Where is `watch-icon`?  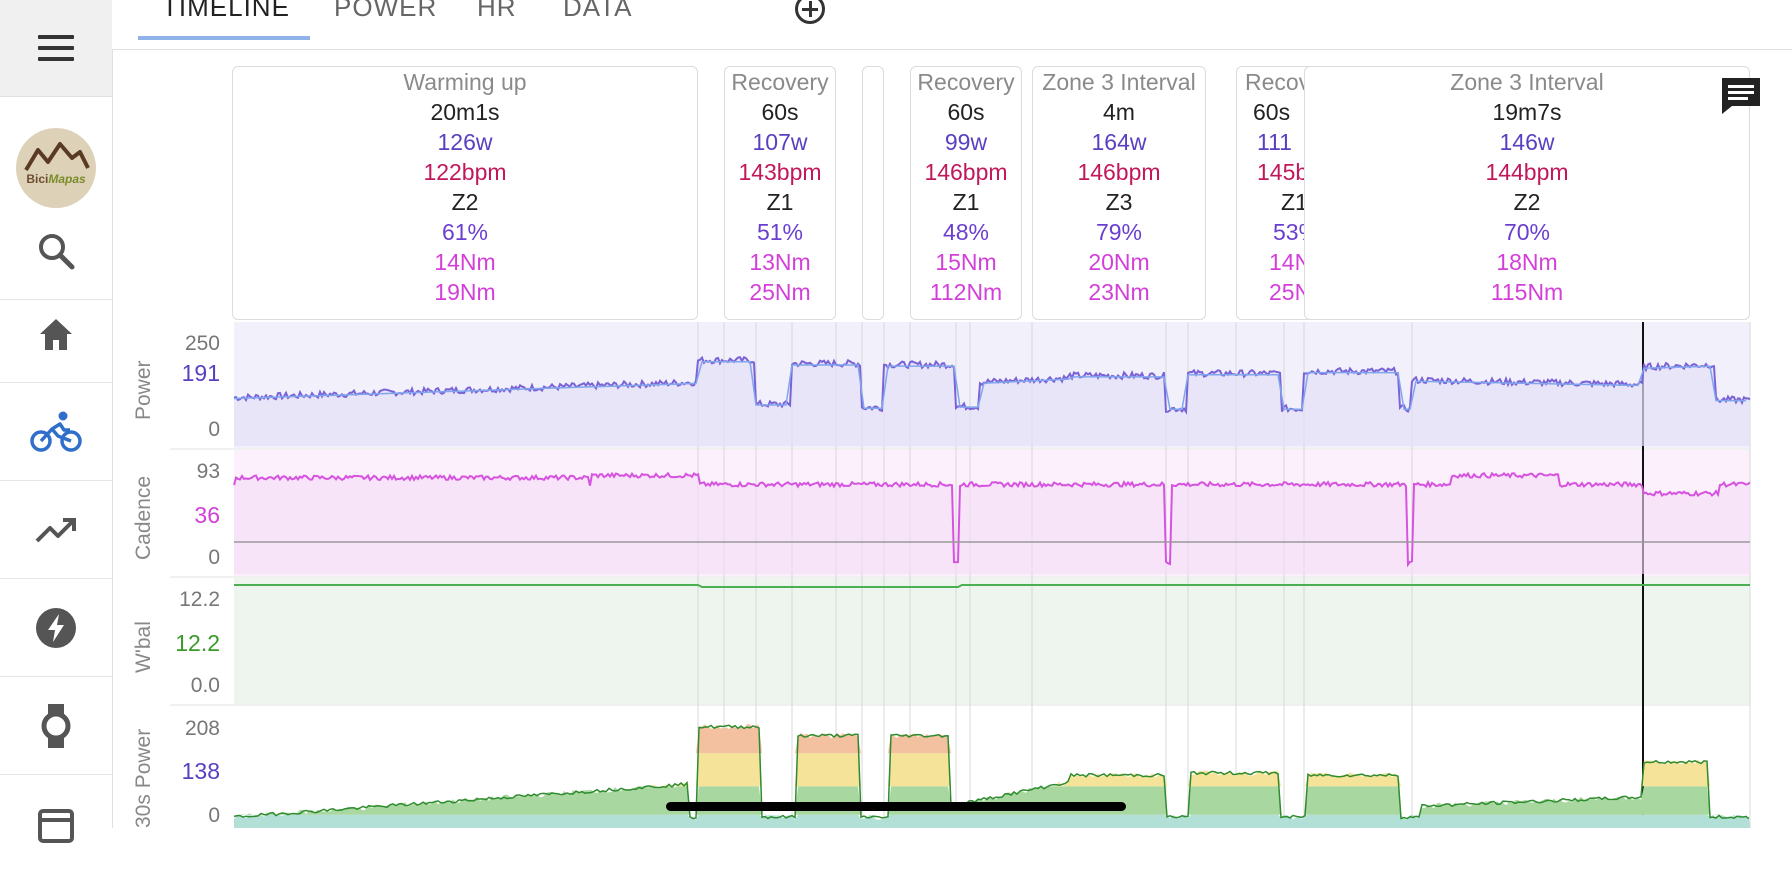 watch-icon is located at coordinates (56, 726).